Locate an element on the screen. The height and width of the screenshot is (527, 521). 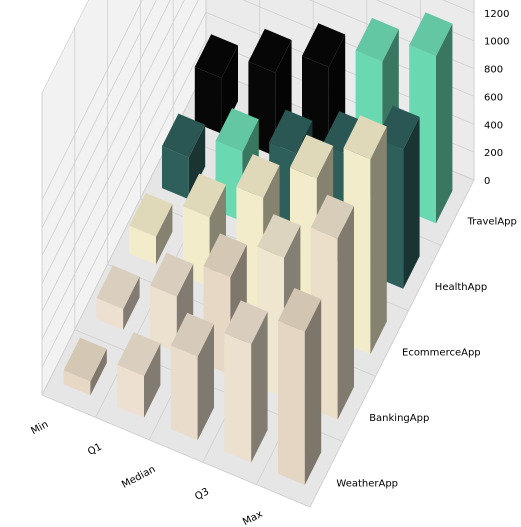
bar-WeatherApp-Q3 is located at coordinates (246, 381).